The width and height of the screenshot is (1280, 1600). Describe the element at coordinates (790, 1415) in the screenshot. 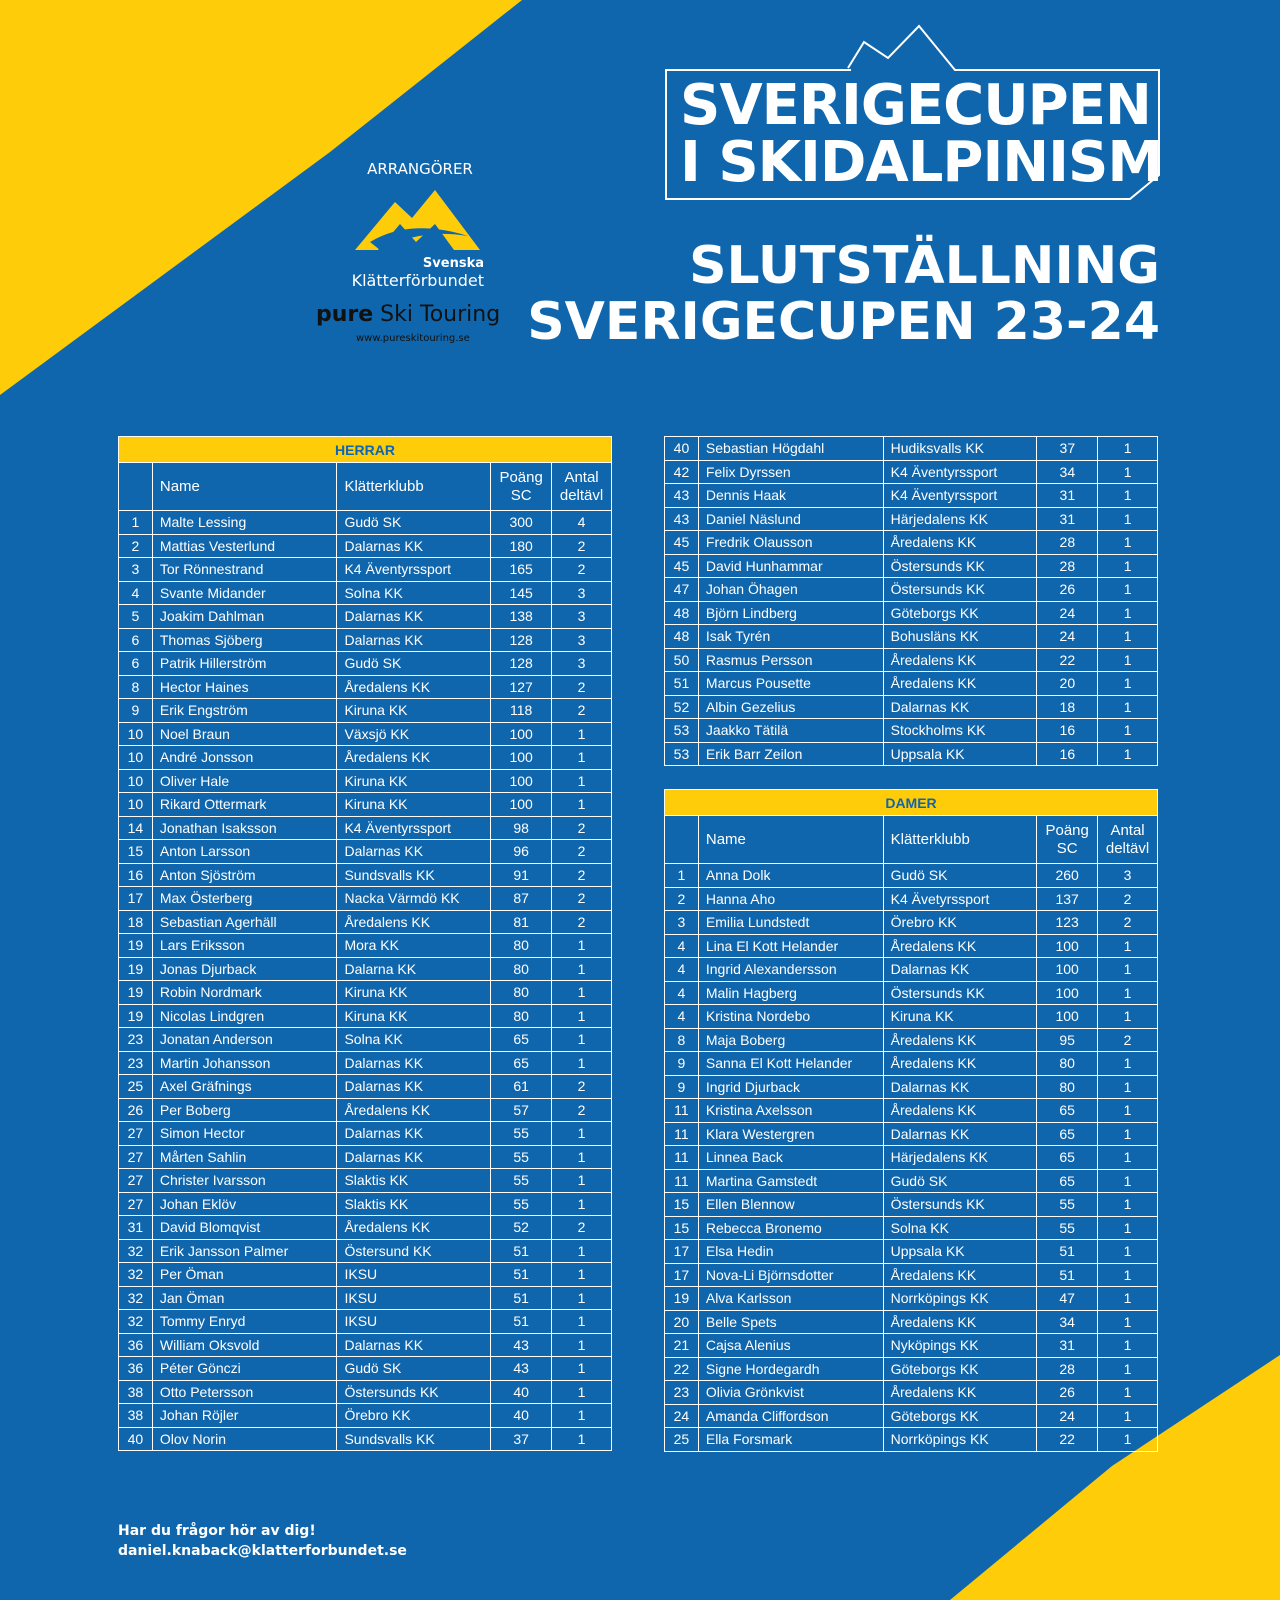

I see `name-cell: Amanda Cliffordson` at that location.